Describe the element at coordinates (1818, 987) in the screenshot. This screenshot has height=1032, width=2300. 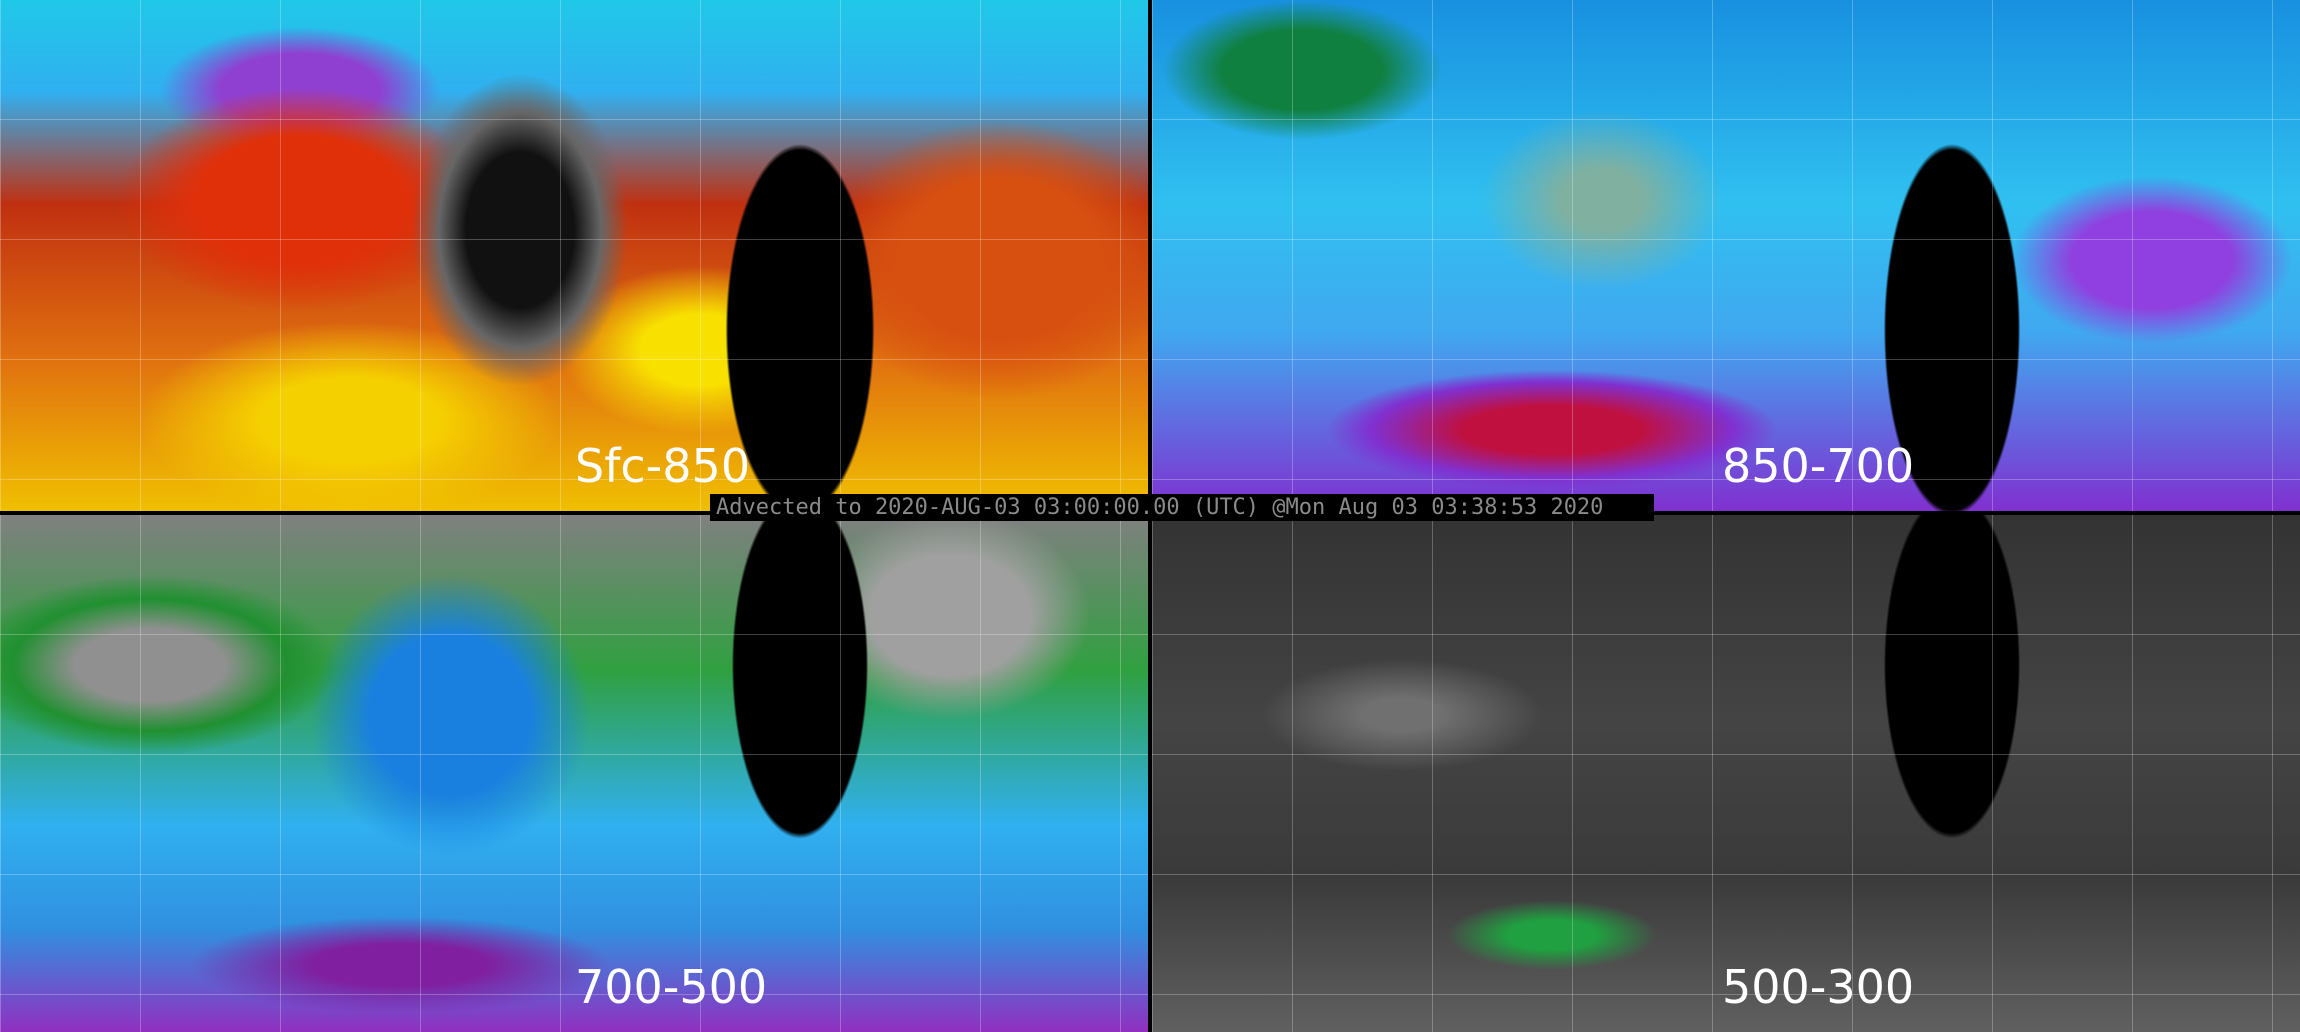
I see `layer-label: 500-300` at that location.